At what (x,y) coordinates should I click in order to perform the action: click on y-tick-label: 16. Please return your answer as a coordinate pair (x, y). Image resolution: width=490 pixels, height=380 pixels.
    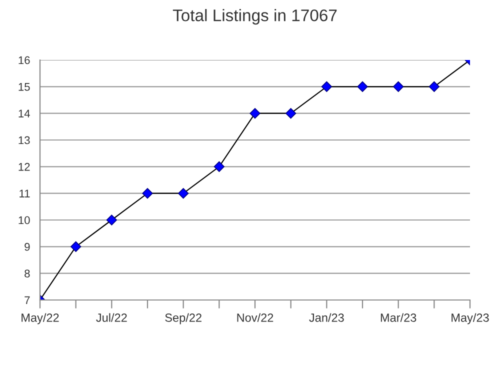
    Looking at the image, I should click on (24, 60).